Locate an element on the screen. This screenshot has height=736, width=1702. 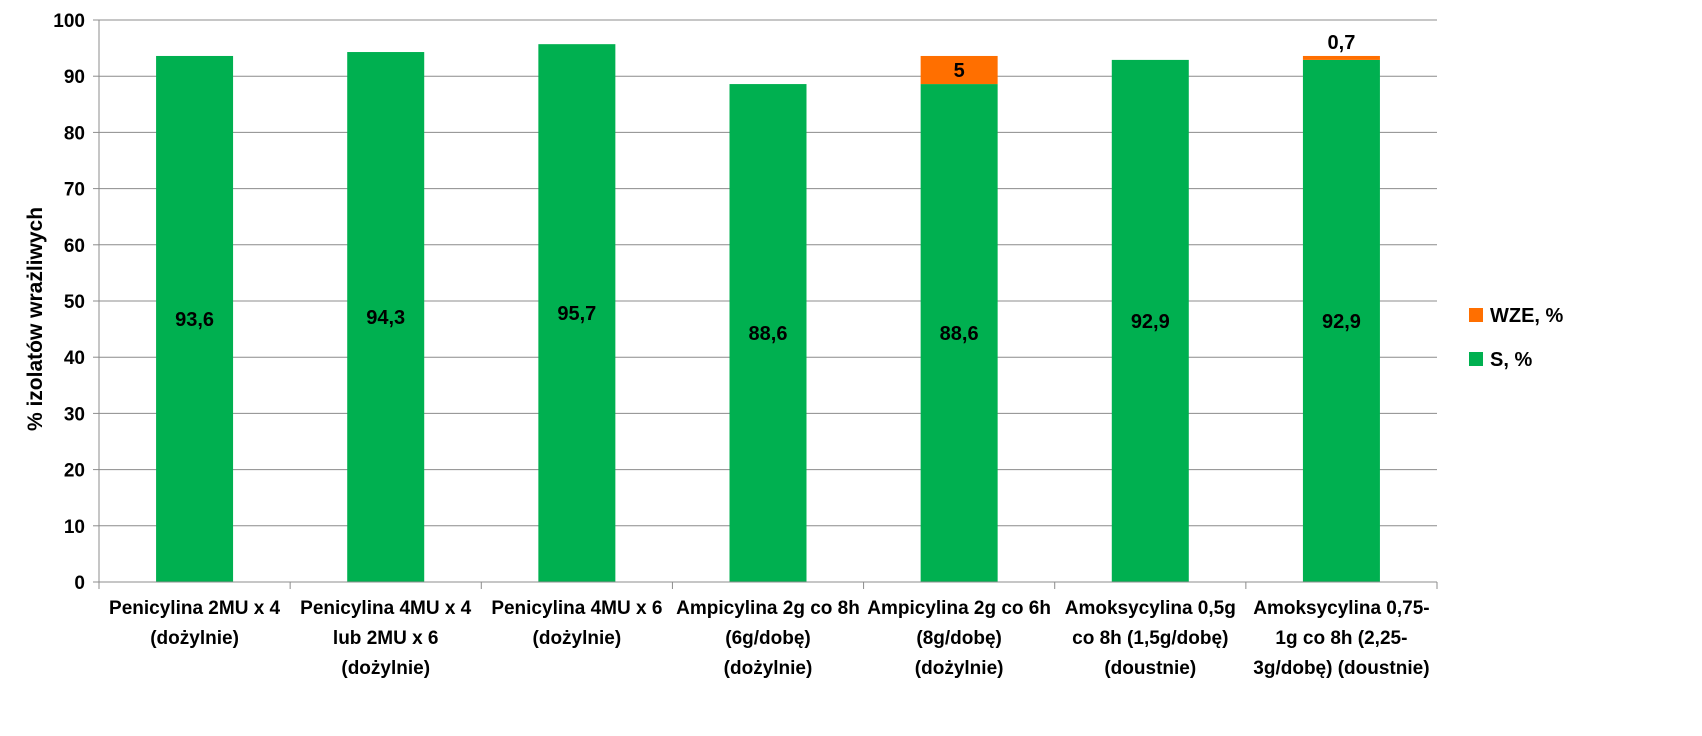
x-category-label: Amoksycylina 0,5g is located at coordinates (1150, 608).